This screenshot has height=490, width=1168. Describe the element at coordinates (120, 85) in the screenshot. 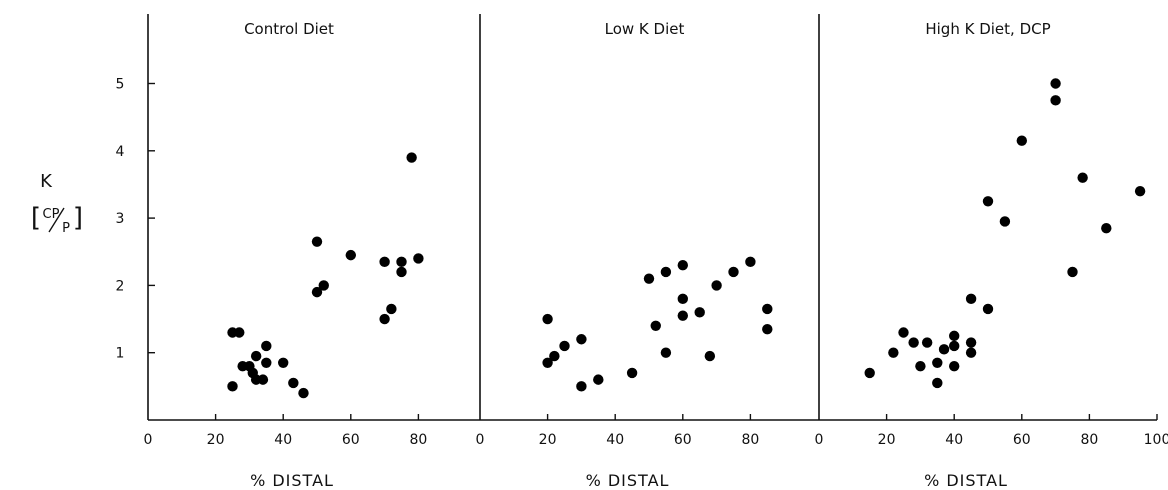

I see `y-tick-label: 5` at that location.